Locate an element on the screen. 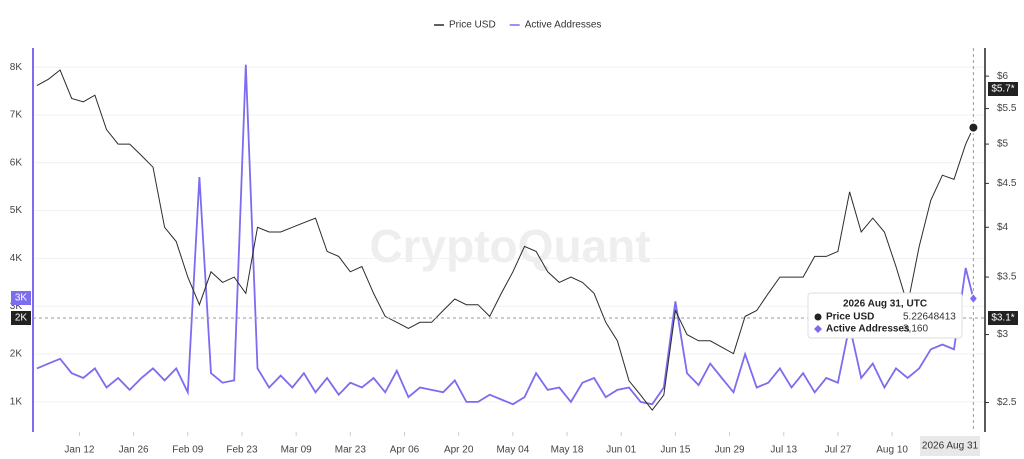 The height and width of the screenshot is (459, 1024). price-marker is located at coordinates (973, 127).